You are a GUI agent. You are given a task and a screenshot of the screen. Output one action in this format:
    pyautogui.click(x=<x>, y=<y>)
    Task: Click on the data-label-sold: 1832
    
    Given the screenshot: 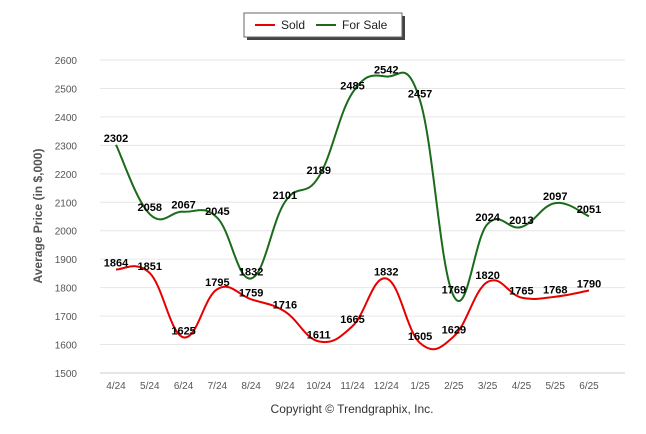 What is the action you would take?
    pyautogui.click(x=386, y=273)
    